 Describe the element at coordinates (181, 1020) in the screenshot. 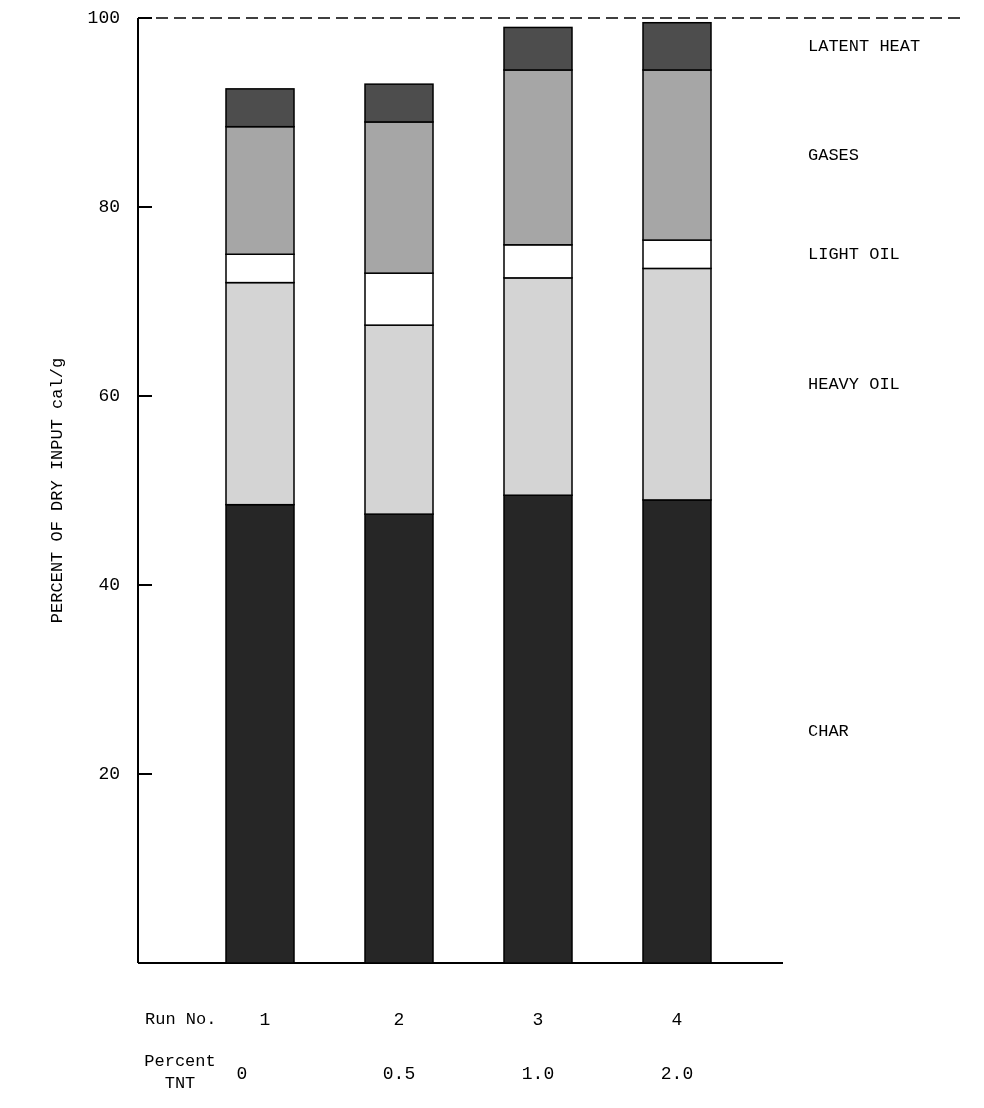

I see `text: Run No.` at that location.